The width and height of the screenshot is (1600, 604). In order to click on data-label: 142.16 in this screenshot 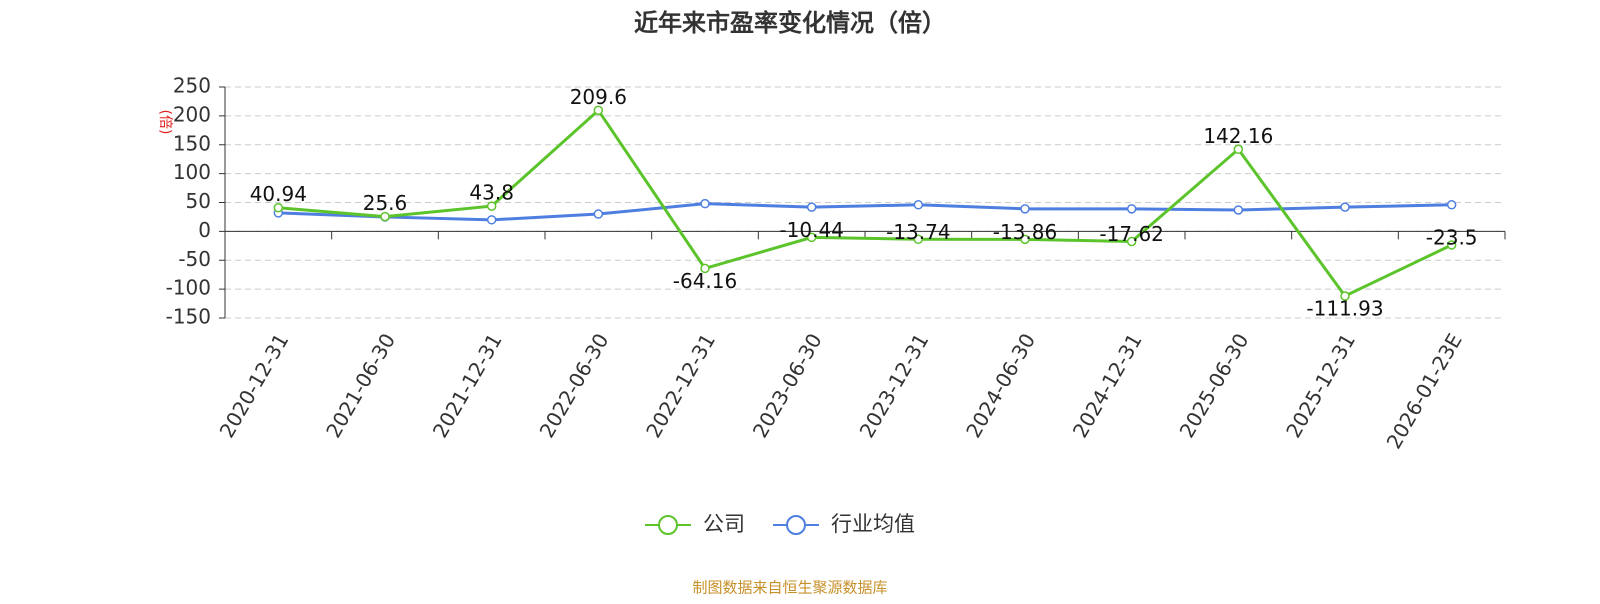, I will do `click(1238, 136)`.